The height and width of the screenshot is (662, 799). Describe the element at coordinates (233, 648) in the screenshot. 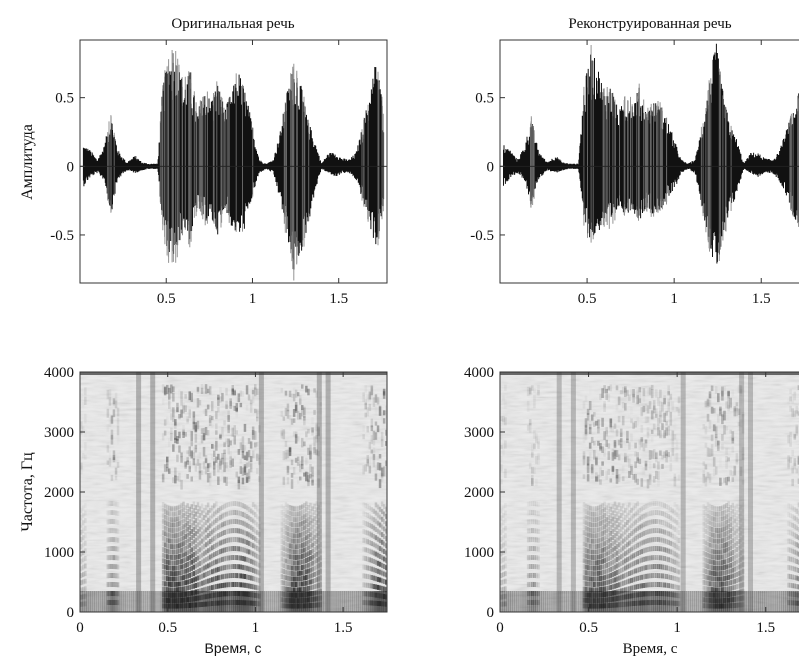

I see `xlabel-time-original: Время, с` at that location.